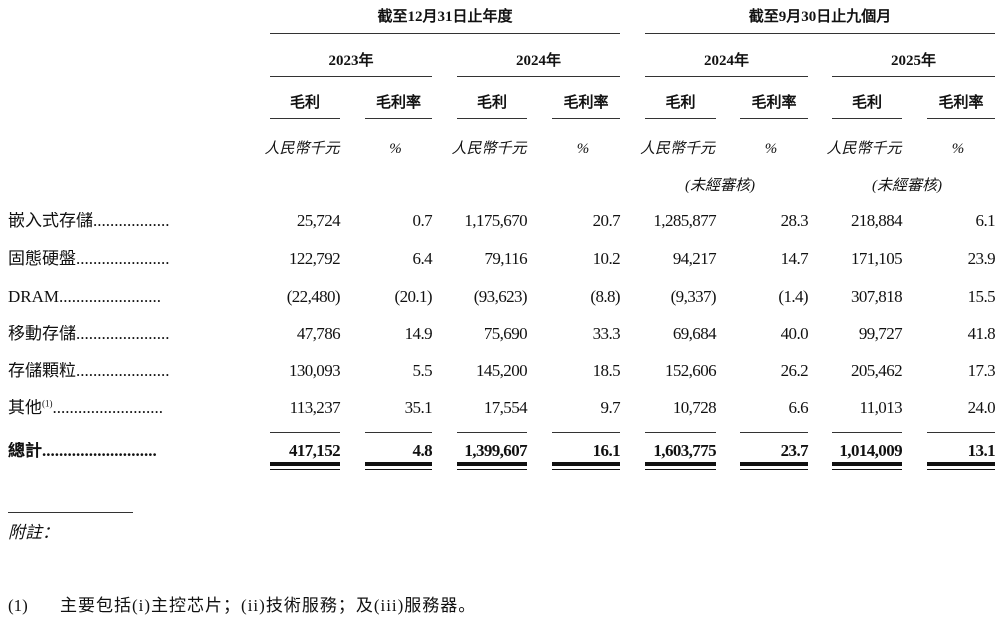  I want to click on table-cell: 1,603,775, so click(684, 450).